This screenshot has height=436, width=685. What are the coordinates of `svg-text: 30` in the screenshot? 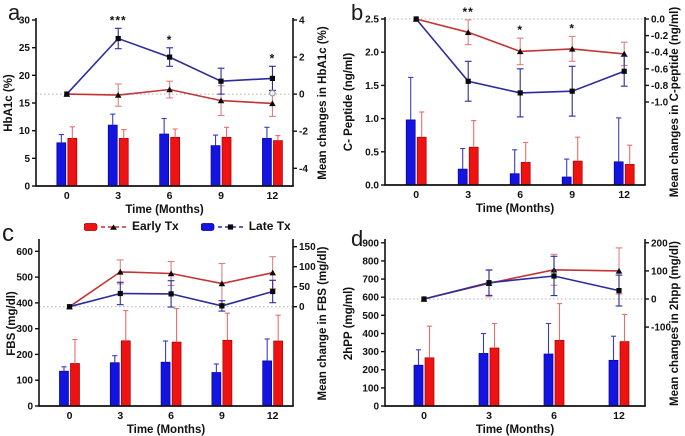 It's located at (25, 21).